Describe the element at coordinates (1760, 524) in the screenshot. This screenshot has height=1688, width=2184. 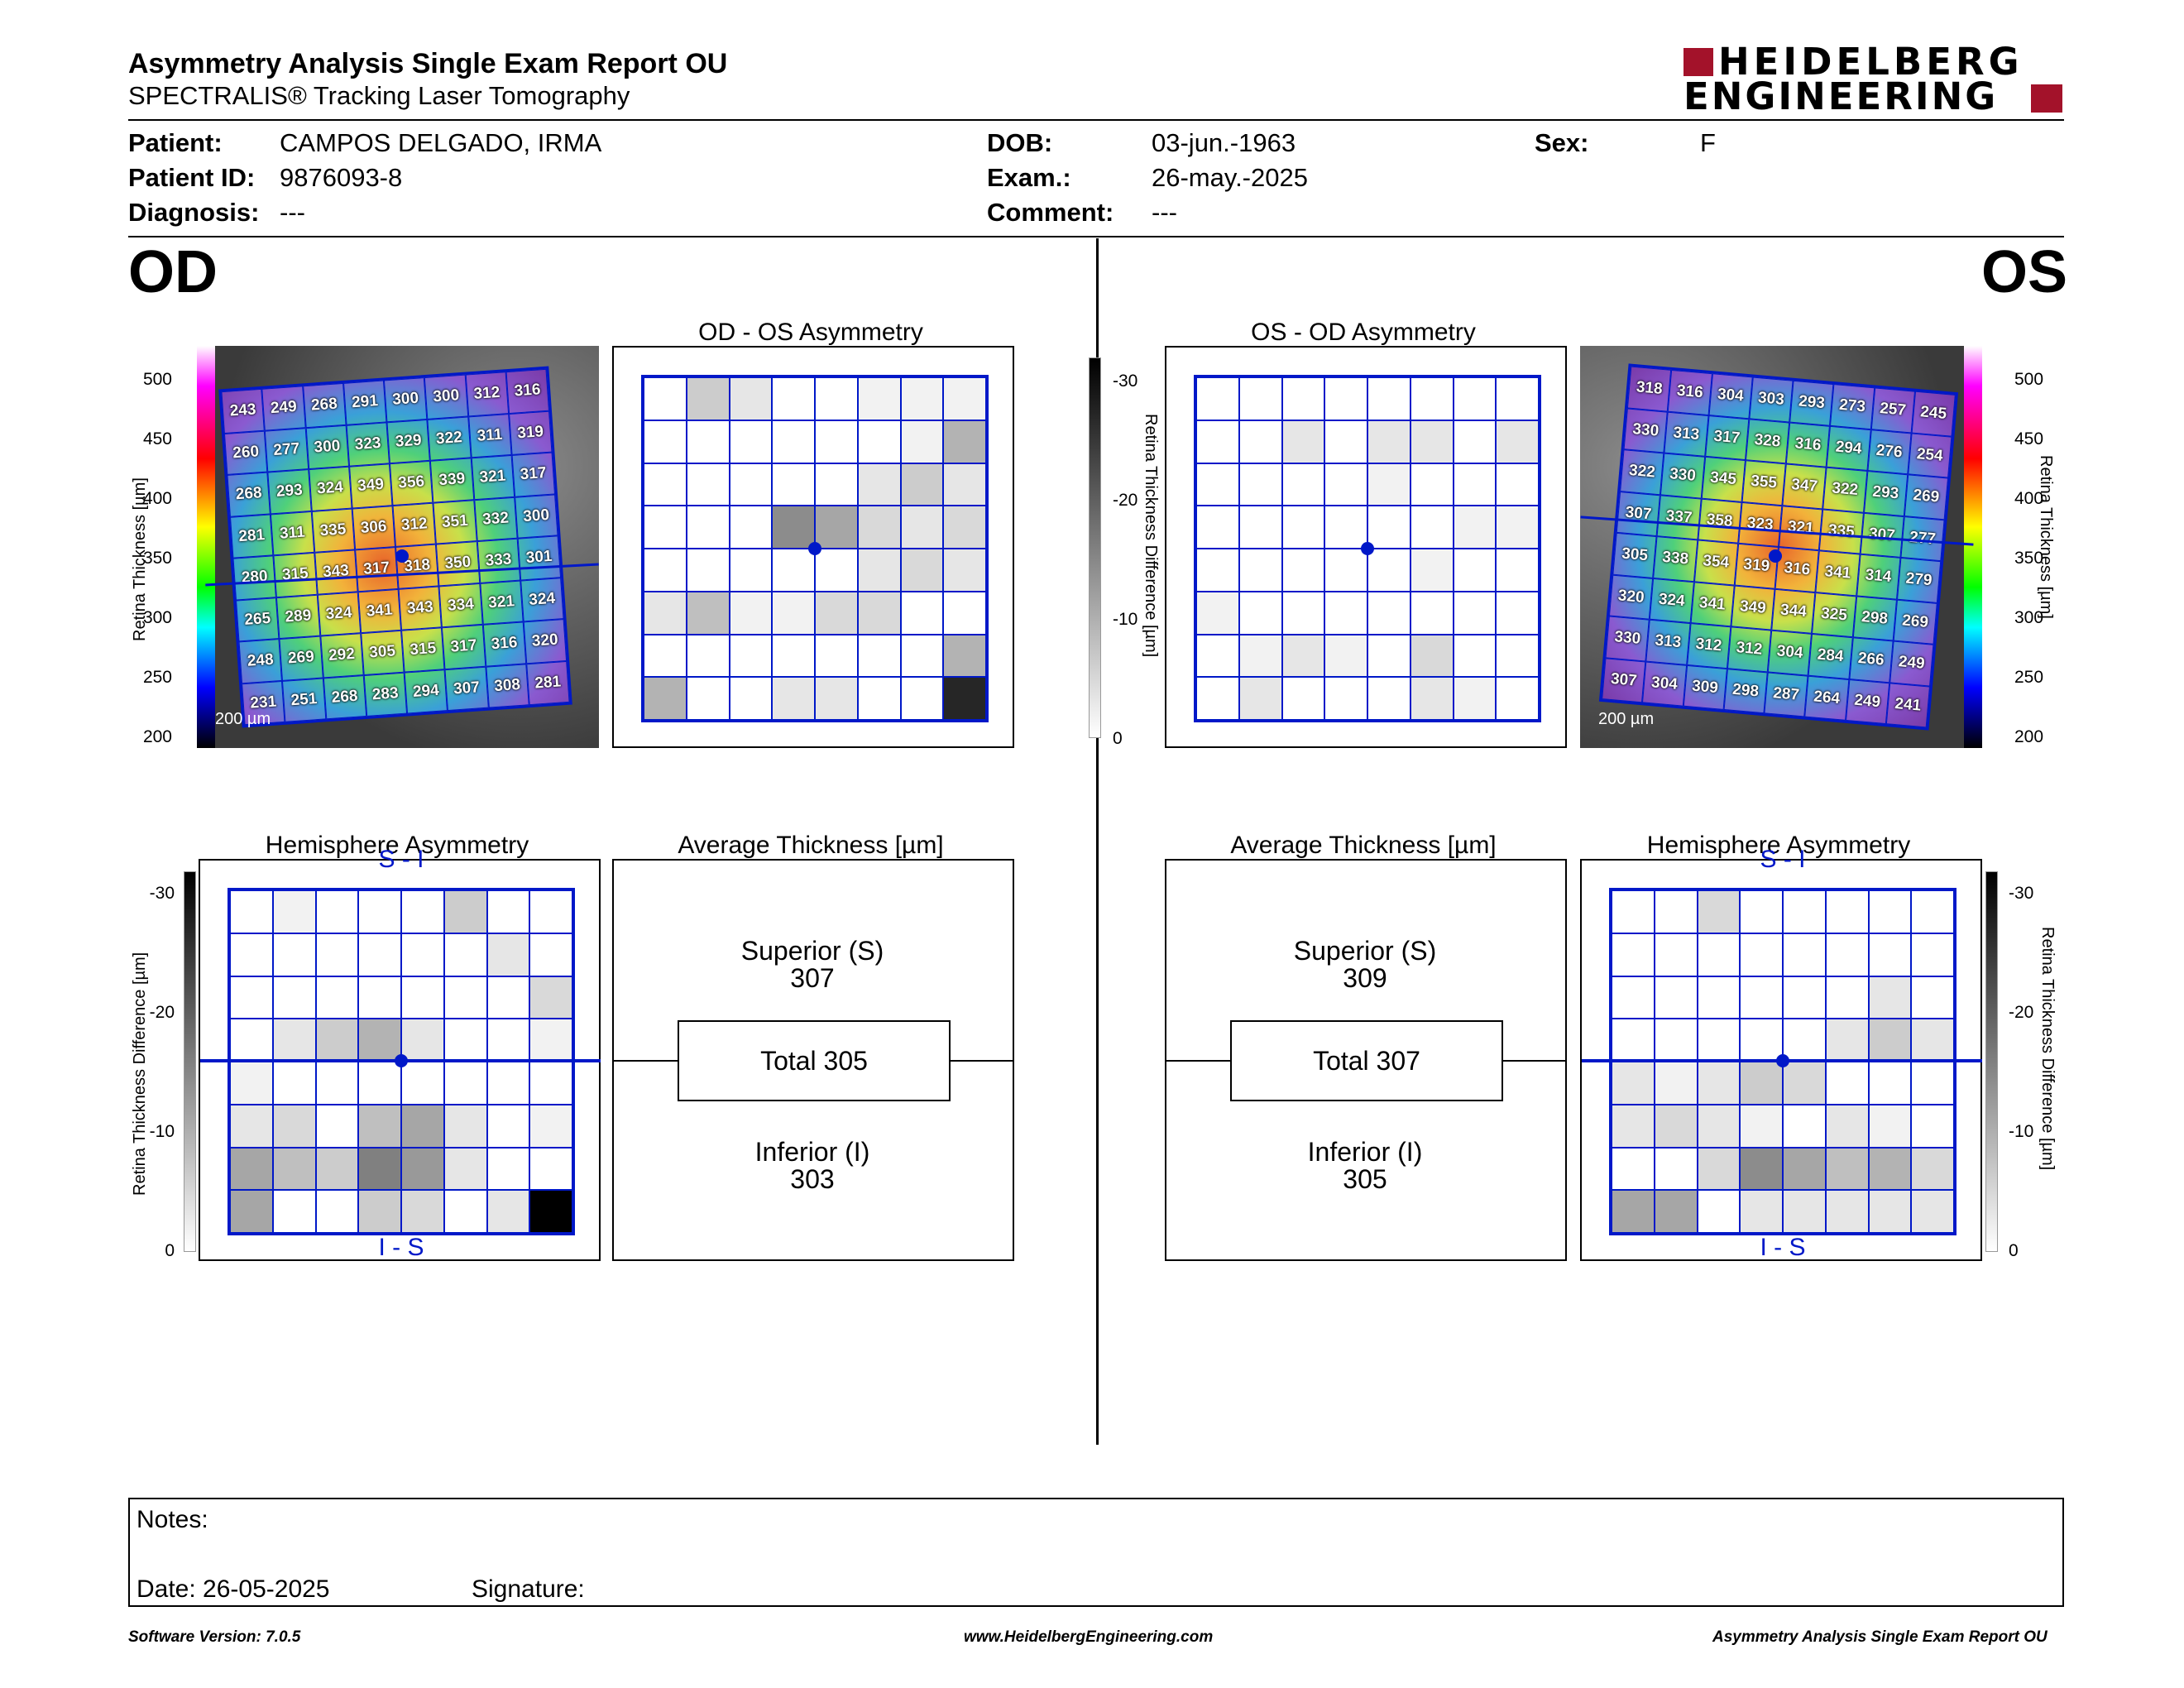
I see `os-thickness-cell: 323` at that location.